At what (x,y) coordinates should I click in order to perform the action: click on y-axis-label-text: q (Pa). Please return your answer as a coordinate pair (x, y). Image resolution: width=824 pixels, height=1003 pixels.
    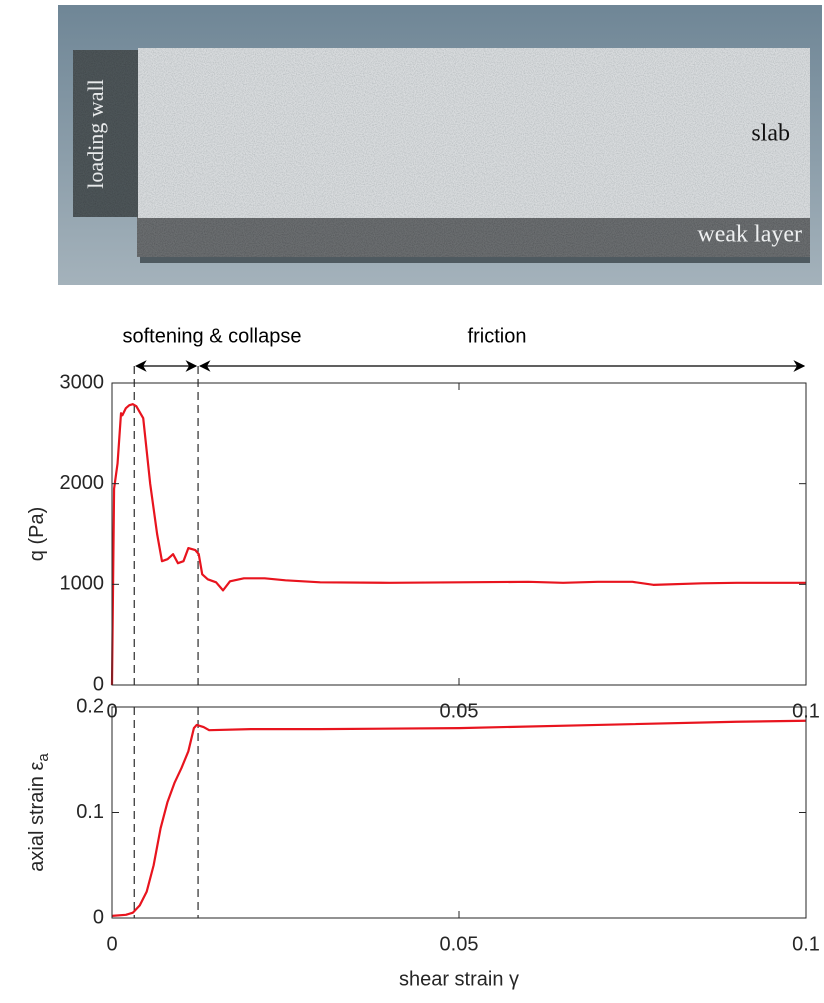
    Looking at the image, I should click on (37, 534).